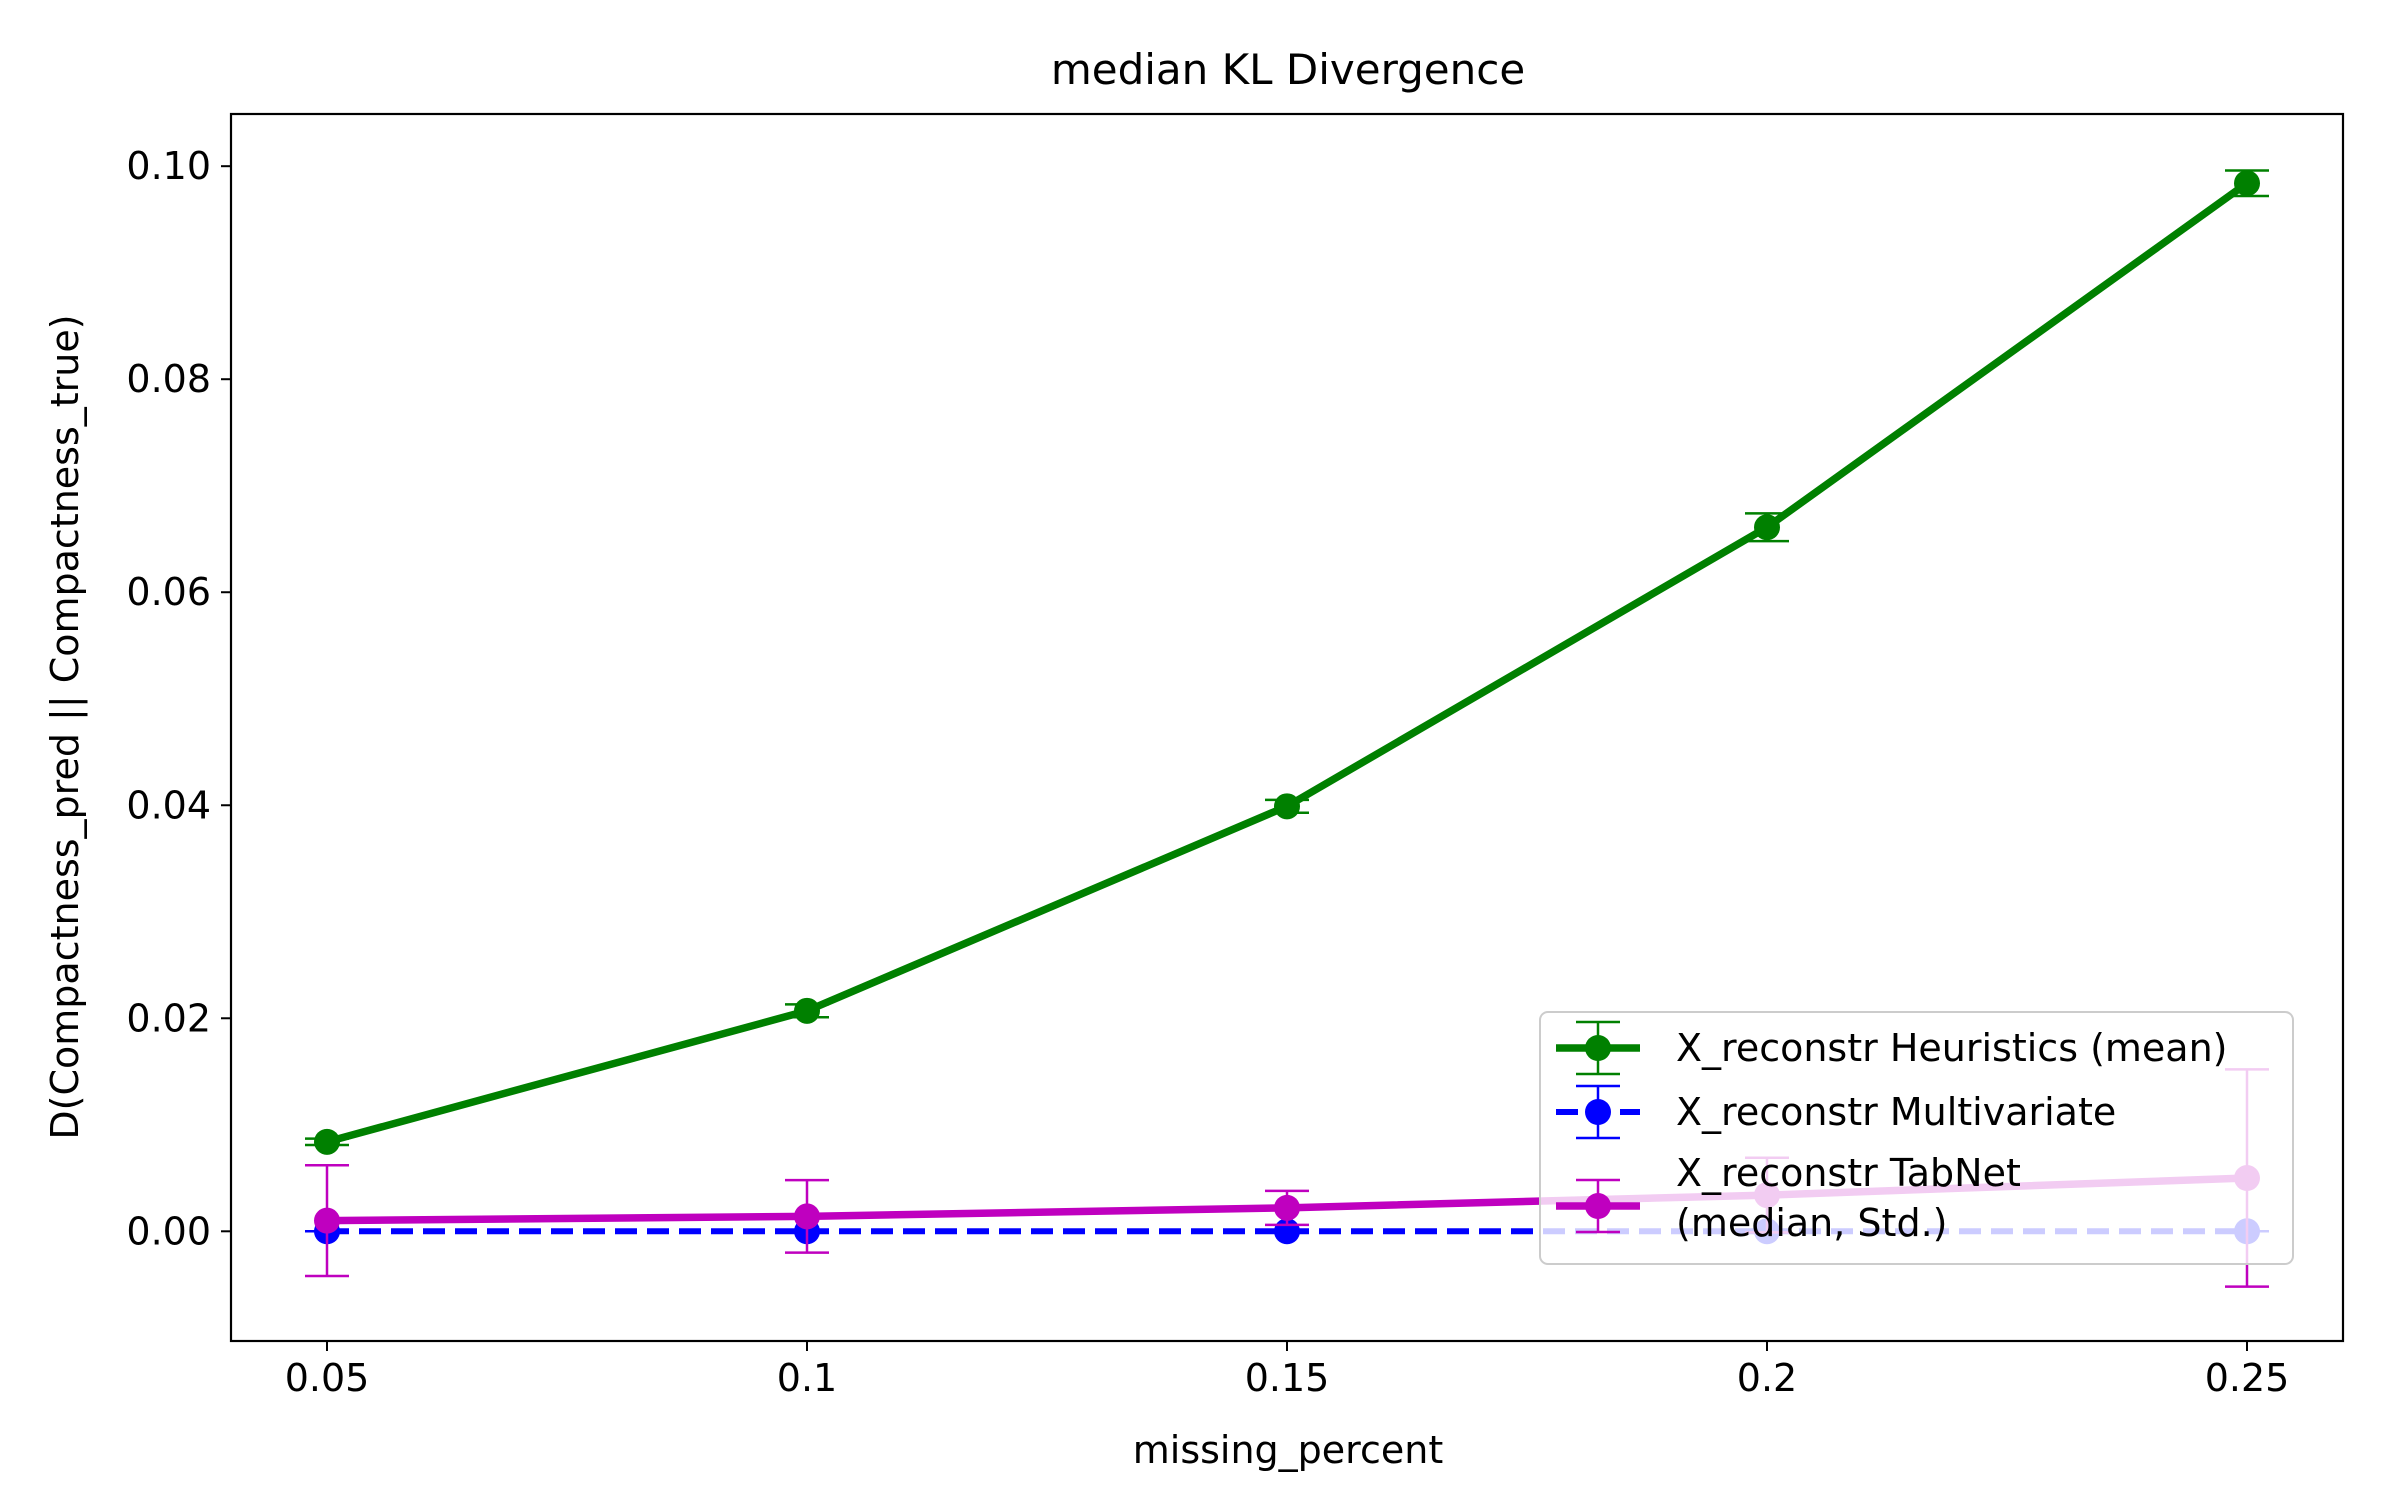 Image resolution: width=2400 pixels, height=1500 pixels. I want to click on legend-entry: X_reconstr Heuristics (mean), so click(1891, 1048).